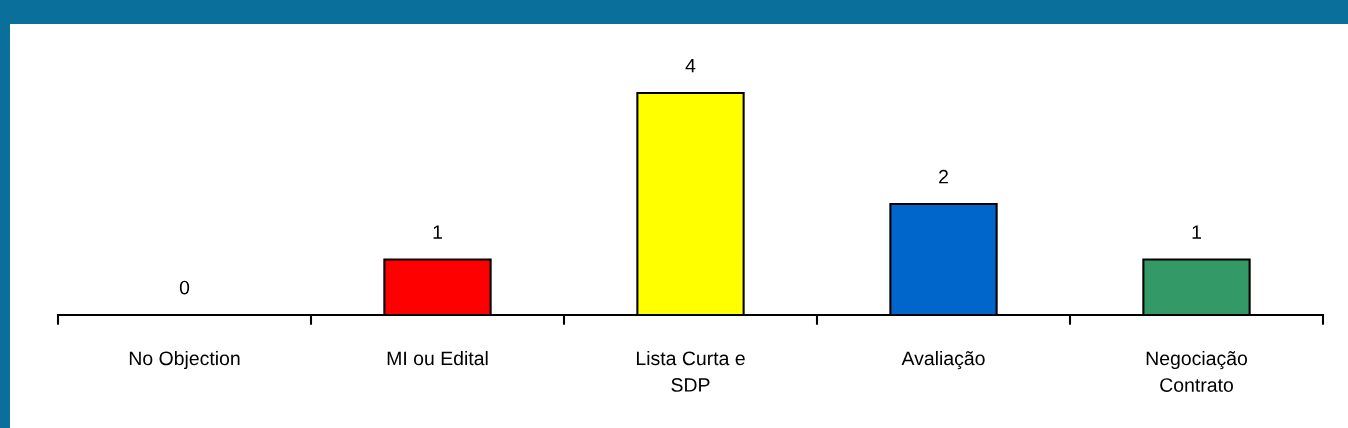  What do you see at coordinates (943, 360) in the screenshot?
I see `x-tick-label: Avaliação` at bounding box center [943, 360].